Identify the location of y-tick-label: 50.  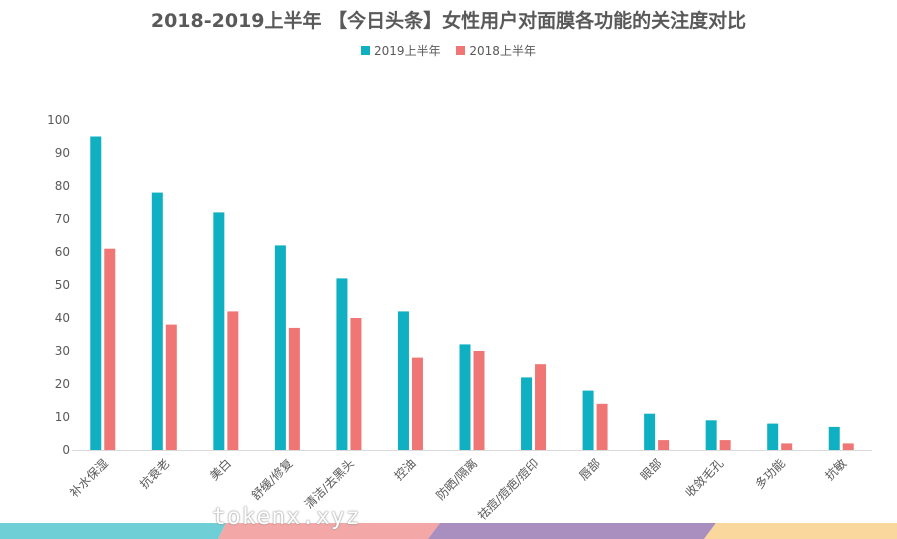
(62, 285).